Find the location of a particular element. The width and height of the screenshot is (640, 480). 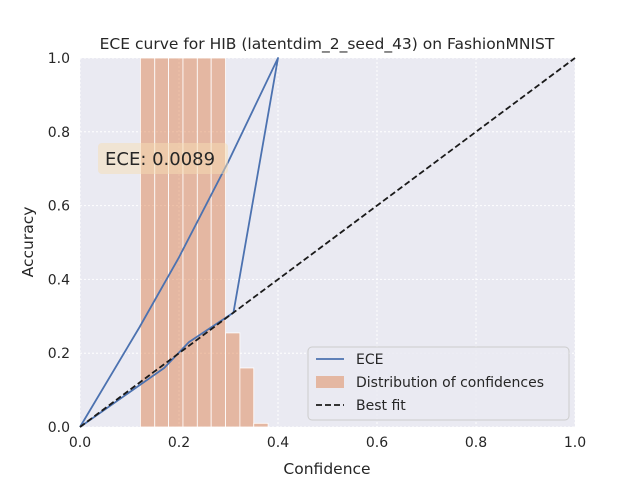

x-tick-label: 0.8 is located at coordinates (476, 443).